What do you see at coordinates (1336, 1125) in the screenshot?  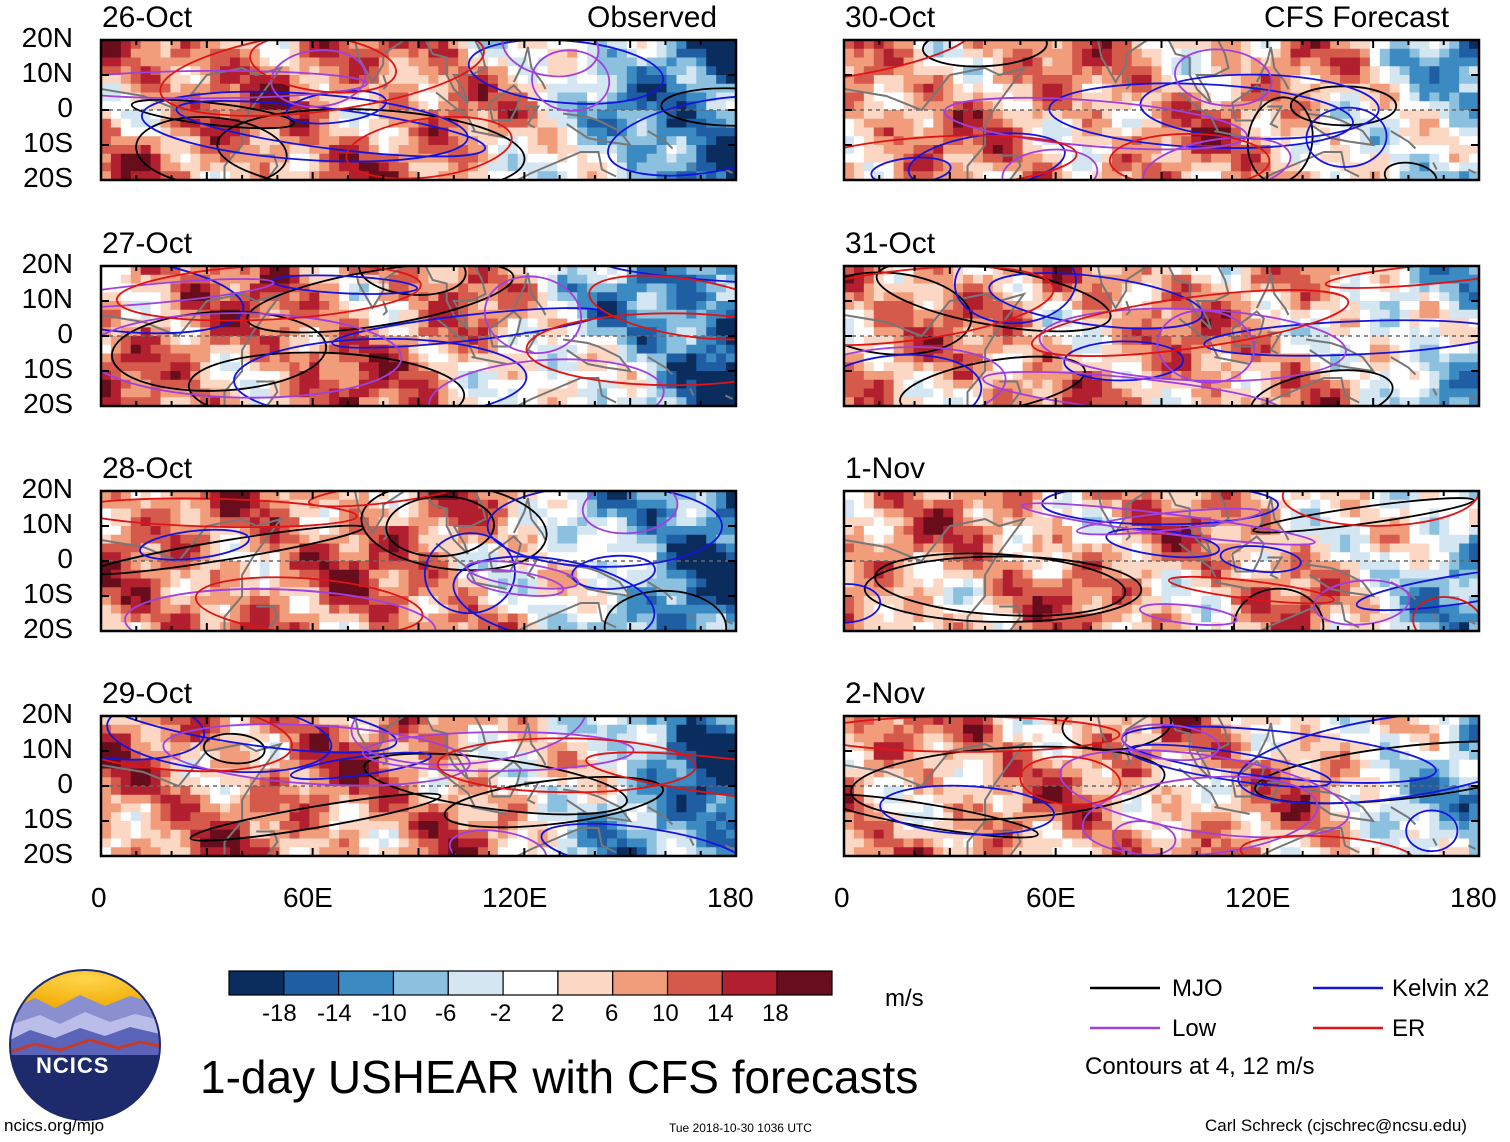 I see `footer-credit: Carl Schreck (cjschrec@ncsu.edu)` at bounding box center [1336, 1125].